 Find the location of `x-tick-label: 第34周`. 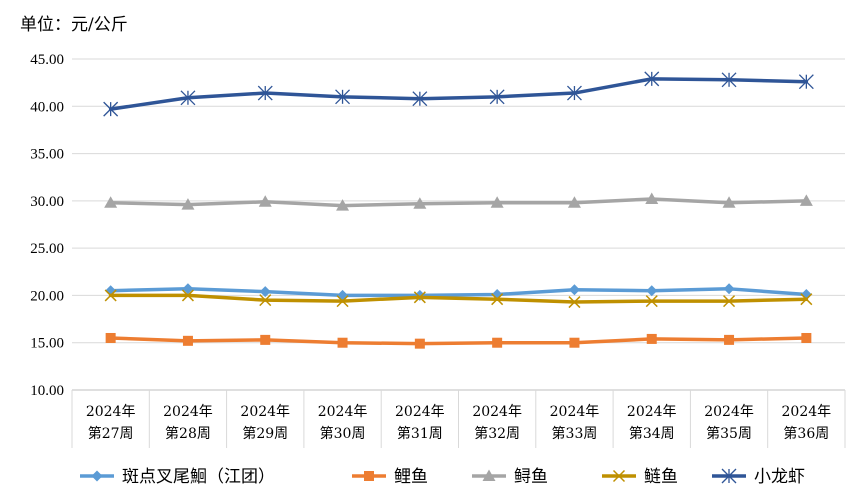

x-tick-label: 第34周 is located at coordinates (652, 433).